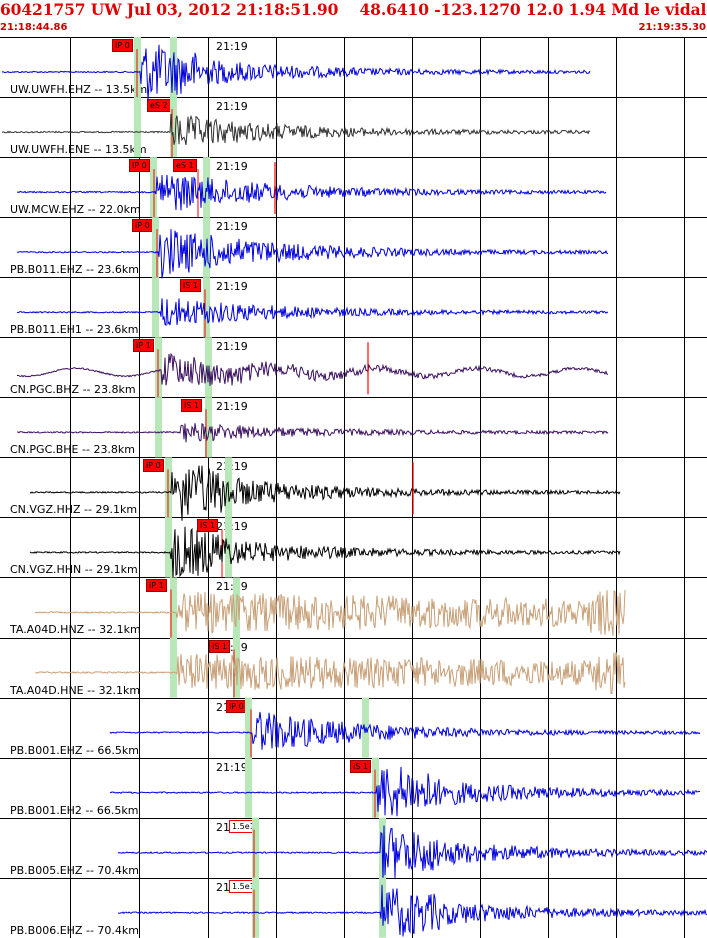  What do you see at coordinates (672, 27) in the screenshot?
I see `window-end-time: 21:19:35.30` at bounding box center [672, 27].